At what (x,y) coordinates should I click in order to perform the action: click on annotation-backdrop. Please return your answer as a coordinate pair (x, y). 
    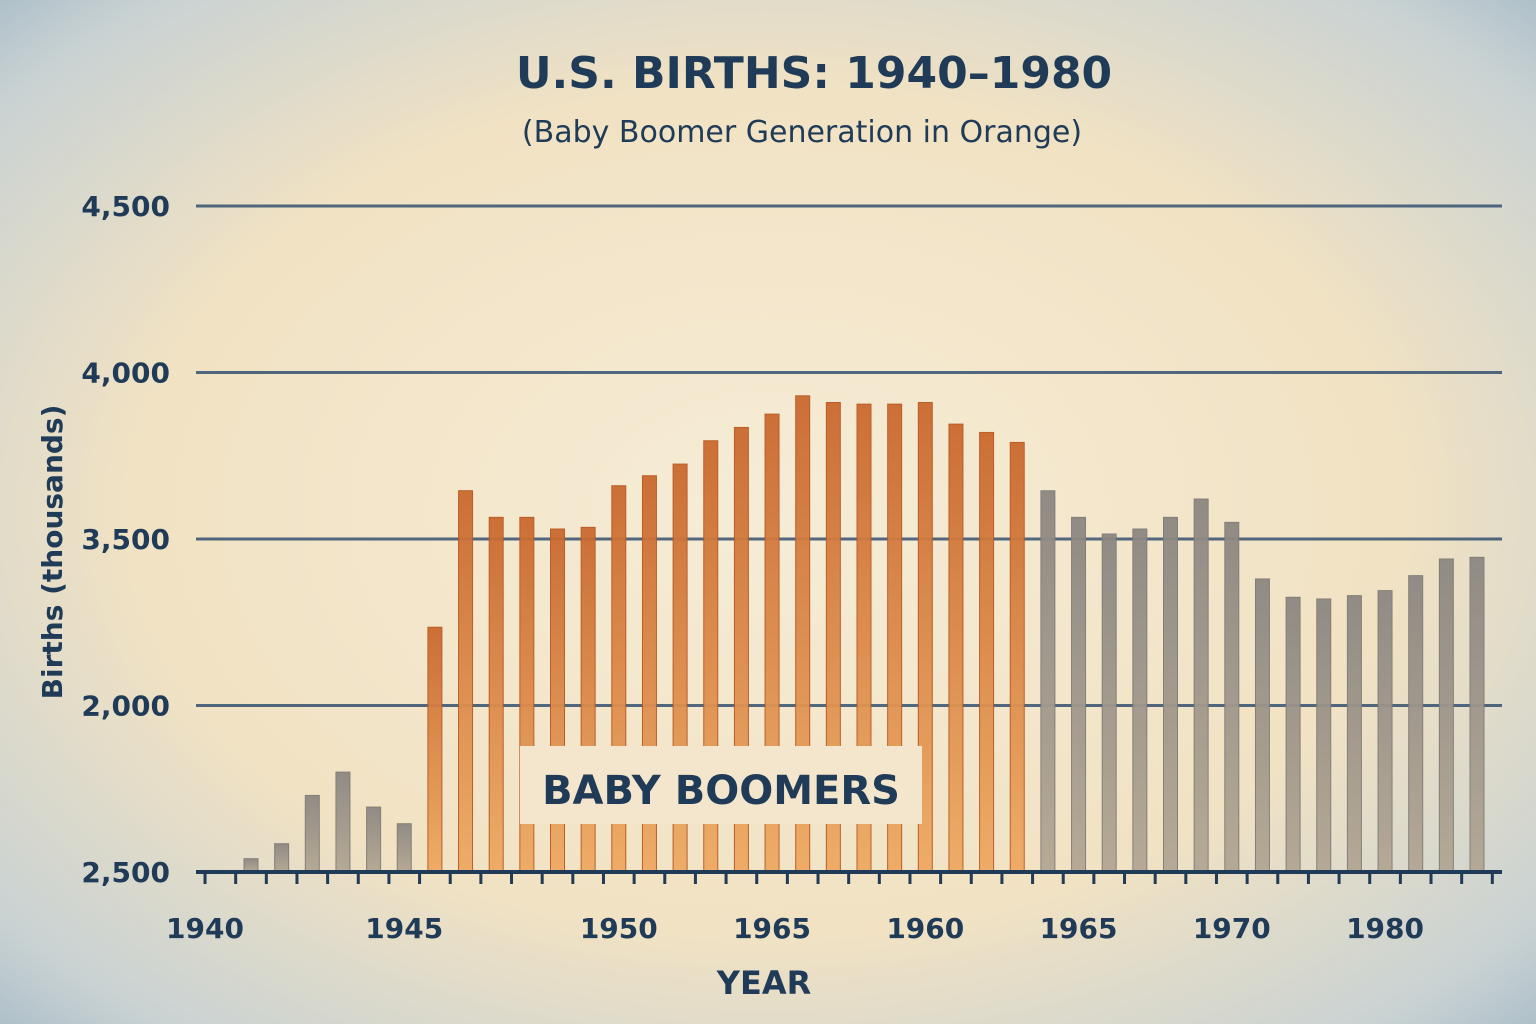
    Looking at the image, I should click on (721, 785).